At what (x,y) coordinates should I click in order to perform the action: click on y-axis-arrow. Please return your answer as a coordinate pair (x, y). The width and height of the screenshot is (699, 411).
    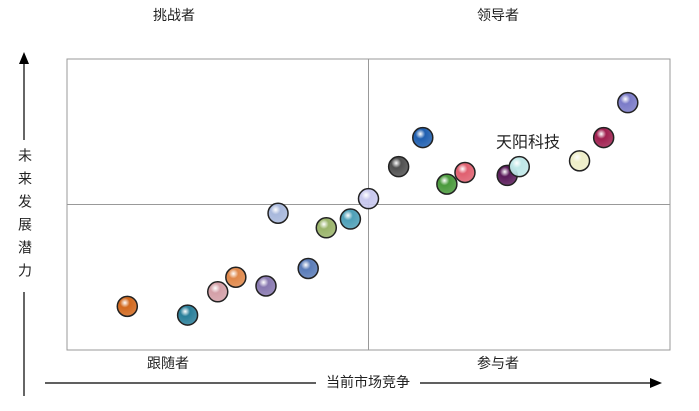
    Looking at the image, I should click on (24, 58).